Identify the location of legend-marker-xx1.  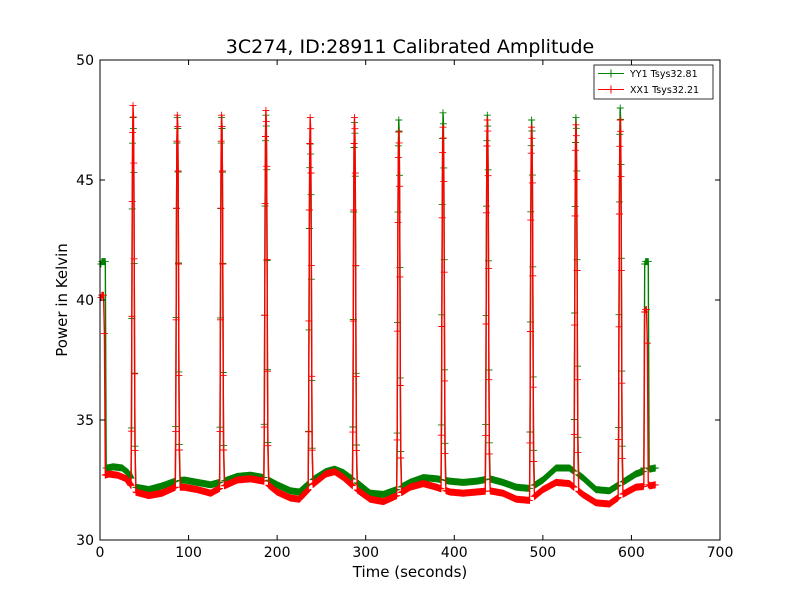
(611, 89).